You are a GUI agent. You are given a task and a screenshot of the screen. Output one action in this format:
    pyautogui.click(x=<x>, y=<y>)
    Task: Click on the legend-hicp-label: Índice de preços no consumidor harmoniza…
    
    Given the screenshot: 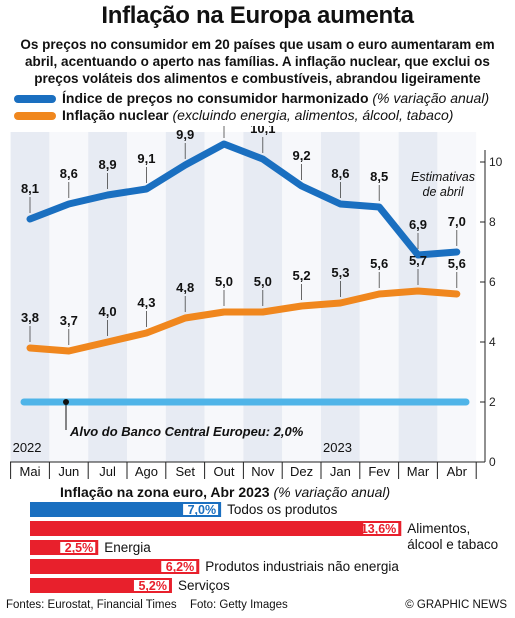 What is the action you would take?
    pyautogui.click(x=215, y=98)
    